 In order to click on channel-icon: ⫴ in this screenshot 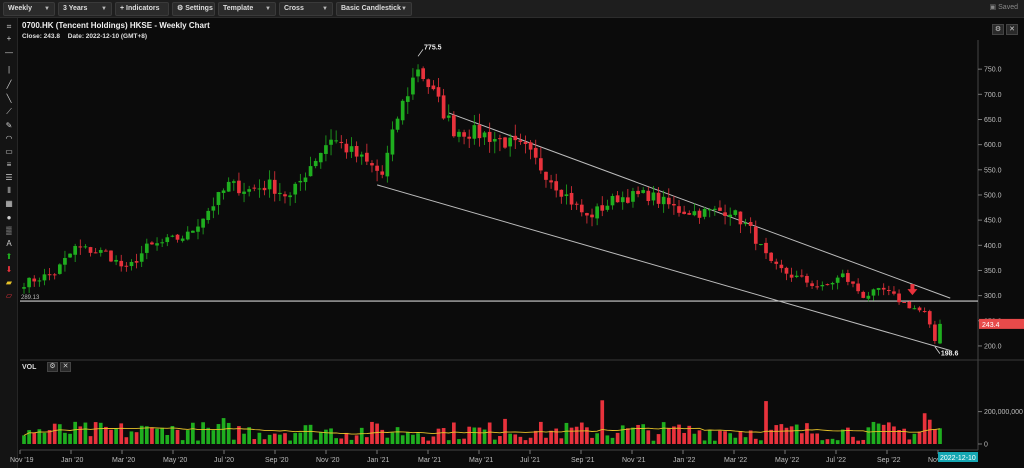, I will do `click(9, 190)`.